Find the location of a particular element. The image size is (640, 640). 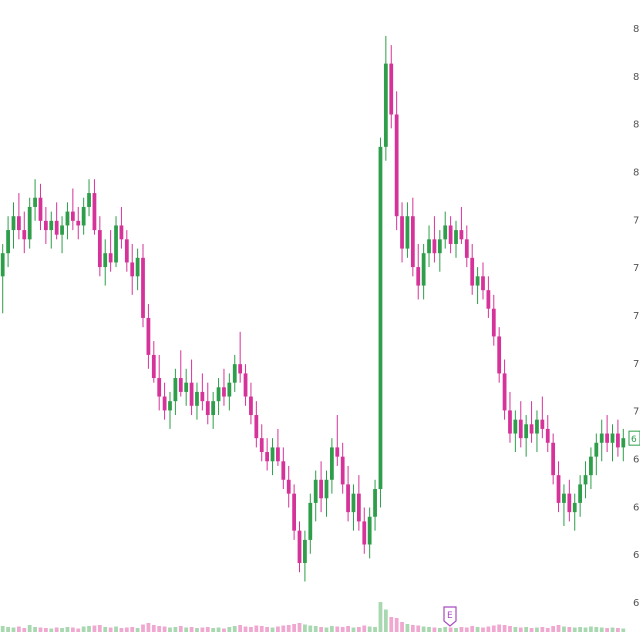

earnings-event-marker-label: E is located at coordinates (450, 616).